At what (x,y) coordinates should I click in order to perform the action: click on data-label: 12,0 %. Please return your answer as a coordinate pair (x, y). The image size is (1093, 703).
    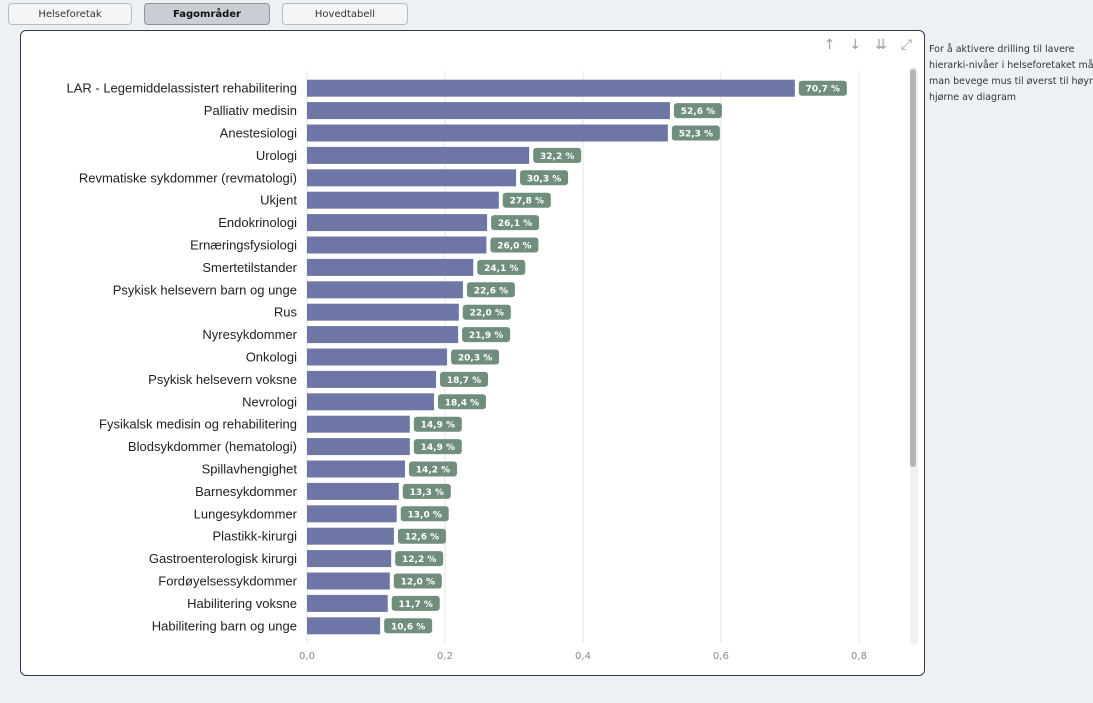
    Looking at the image, I should click on (418, 583).